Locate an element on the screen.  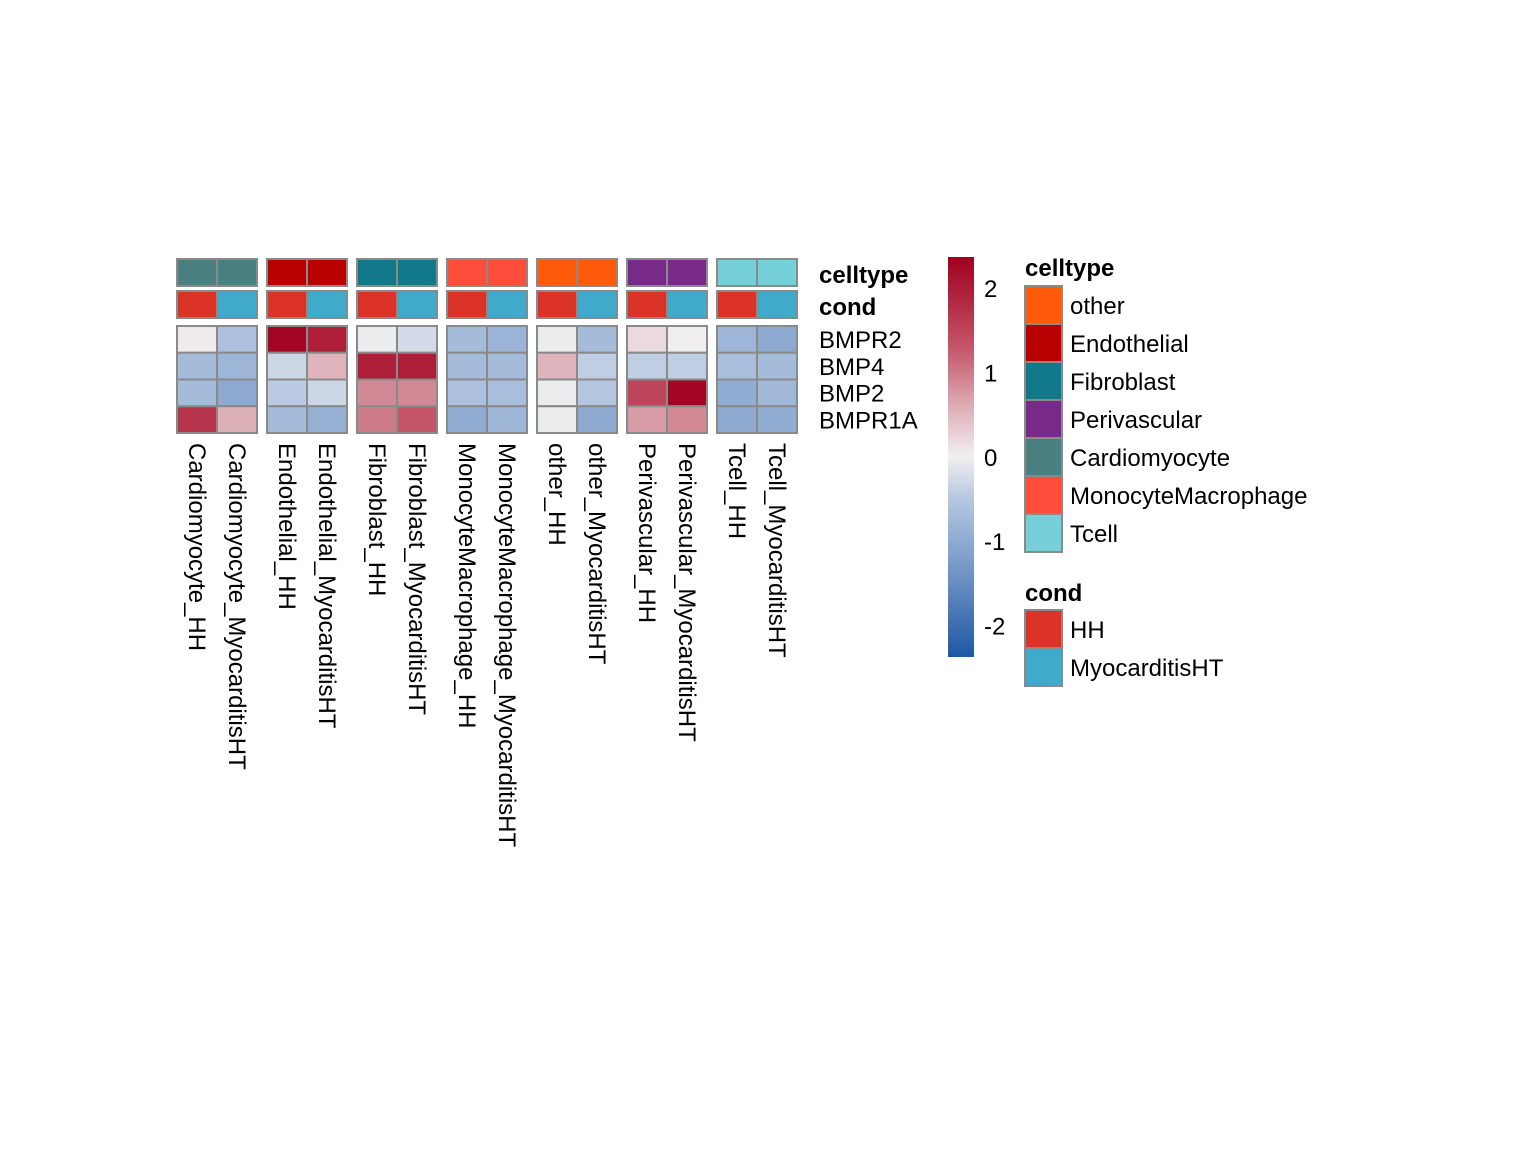
column-label: Tcell_HH is located at coordinates (736, 491).